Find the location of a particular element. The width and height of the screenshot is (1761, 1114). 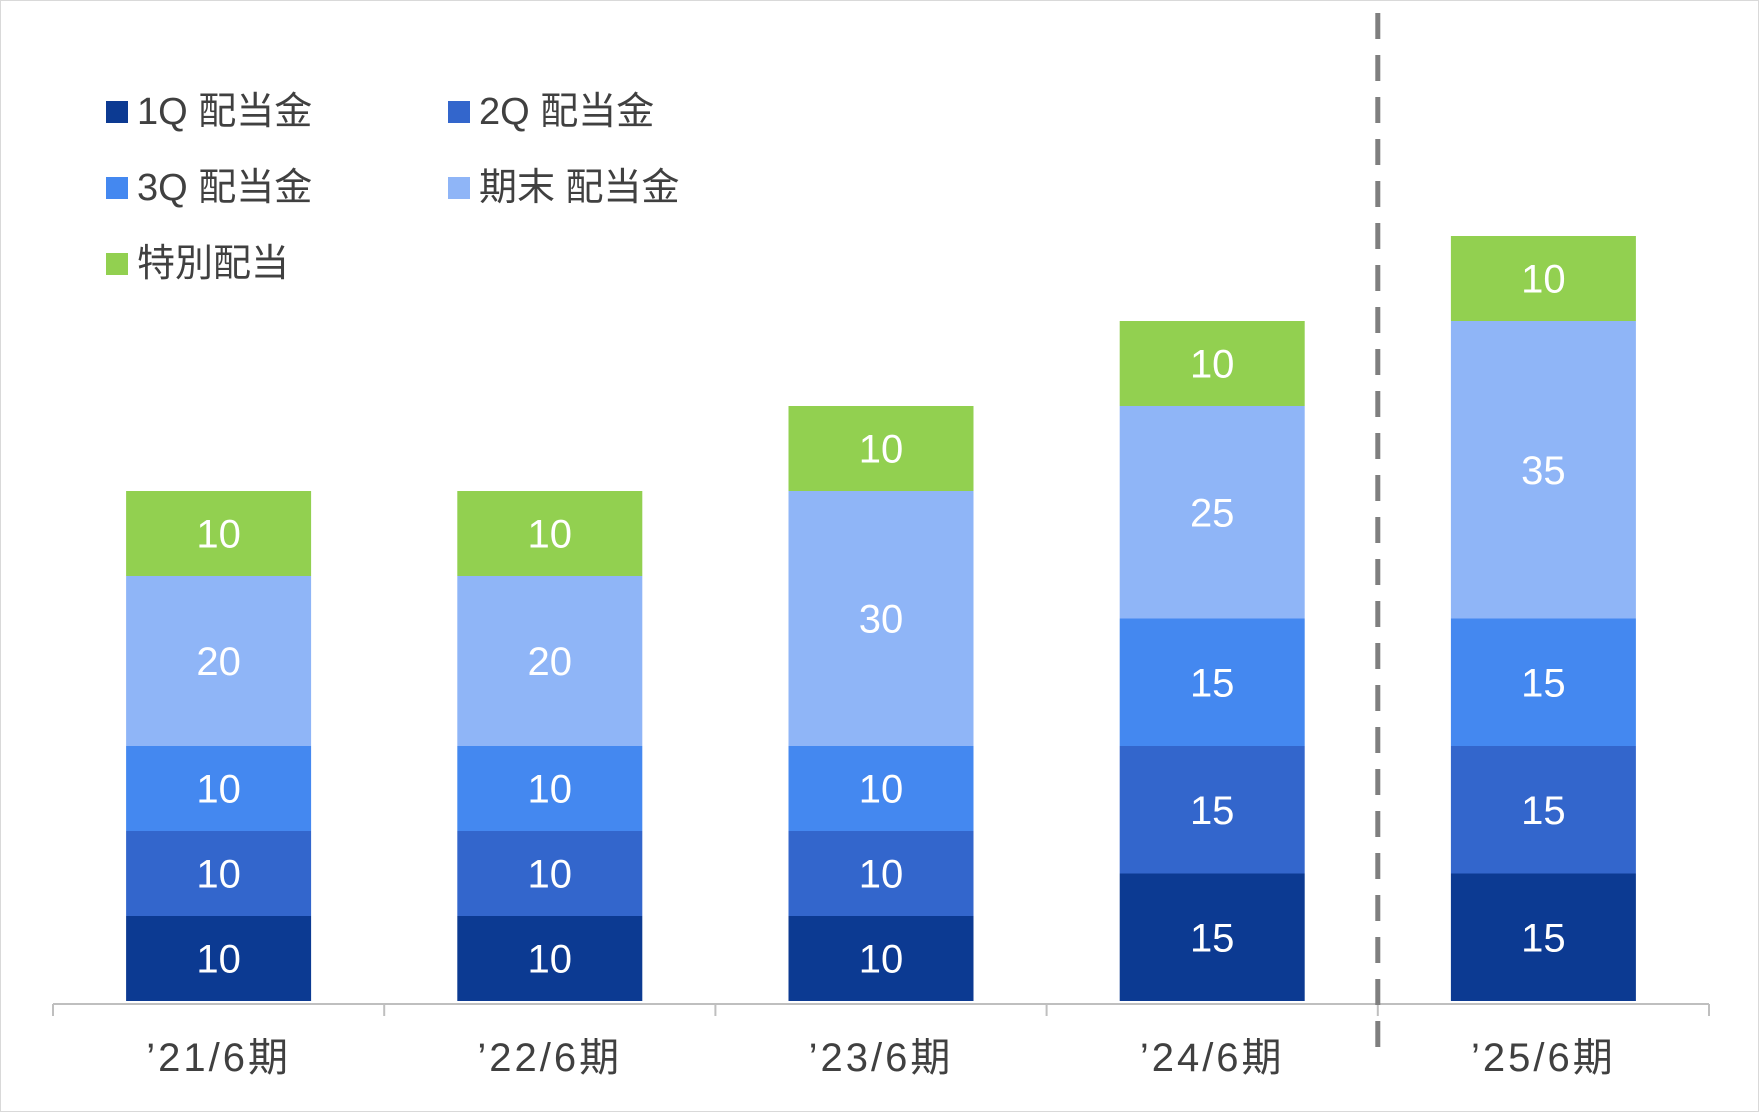

legend-label: 2Q 配当金 is located at coordinates (566, 112).